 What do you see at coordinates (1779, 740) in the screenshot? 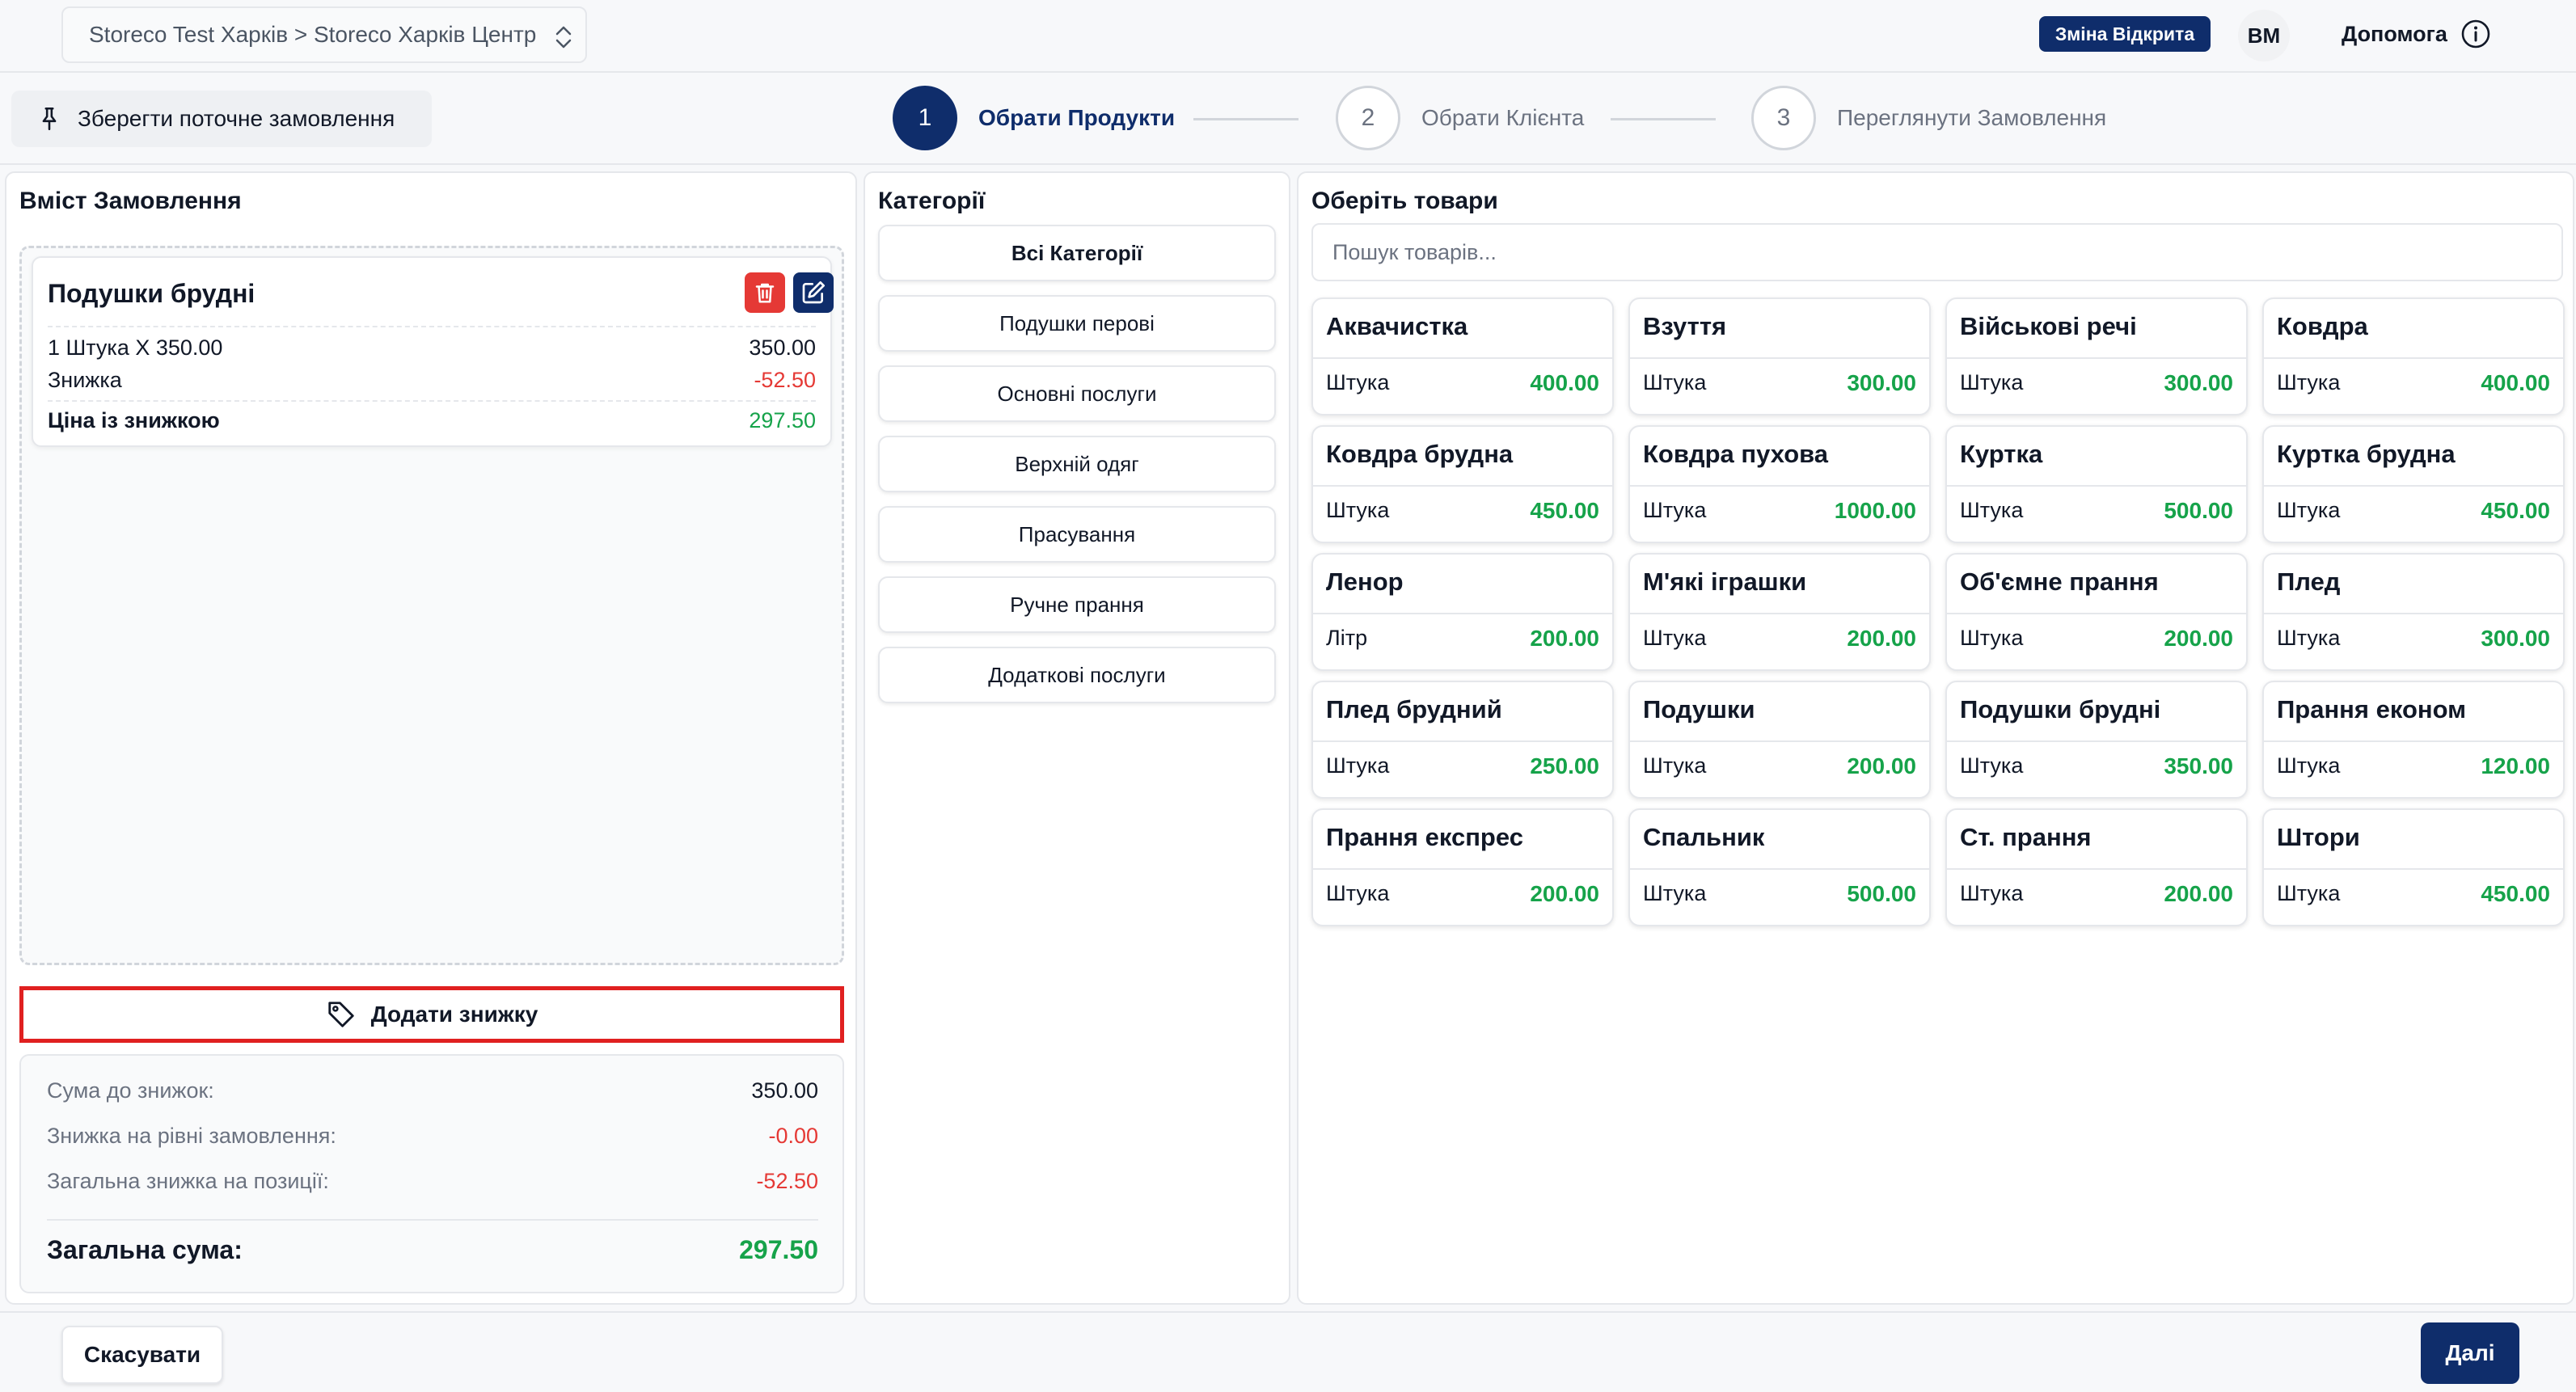
I see `product-card: Подушки Штука 200.00` at bounding box center [1779, 740].